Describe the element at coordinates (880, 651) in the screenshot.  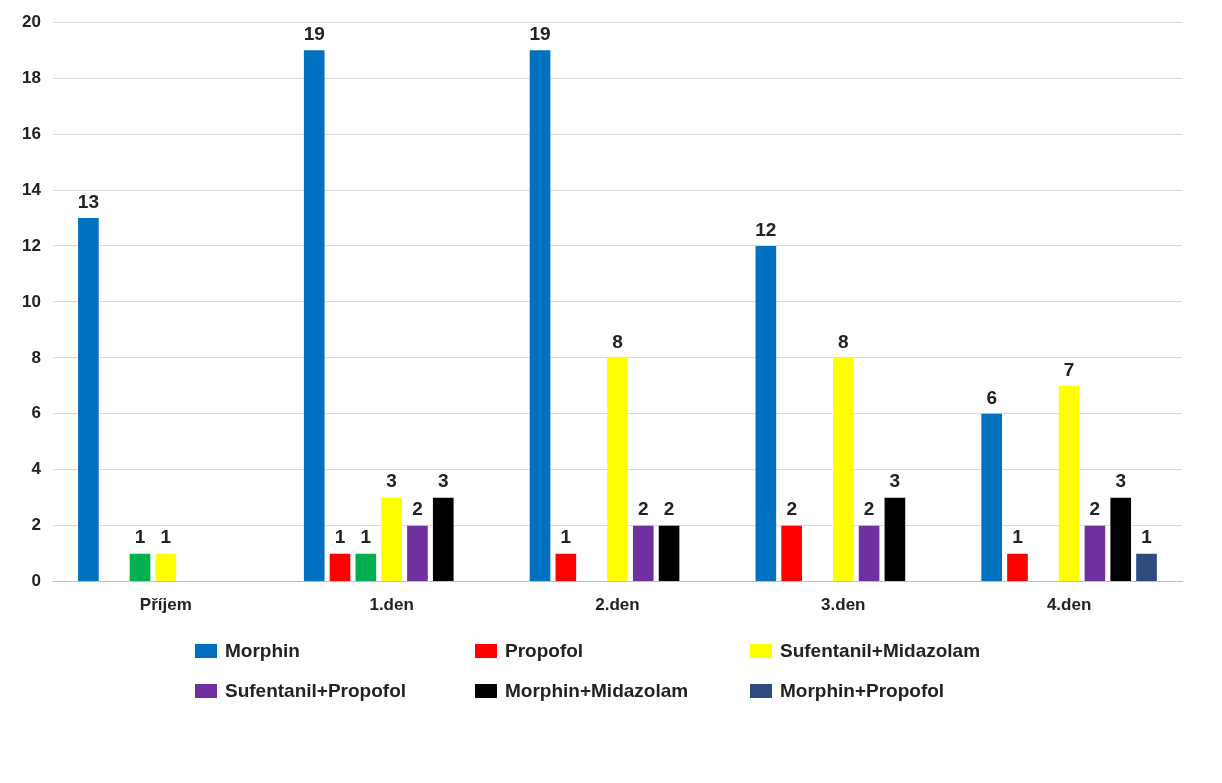
I see `legend-label: Sufentanil+Midazolam` at that location.